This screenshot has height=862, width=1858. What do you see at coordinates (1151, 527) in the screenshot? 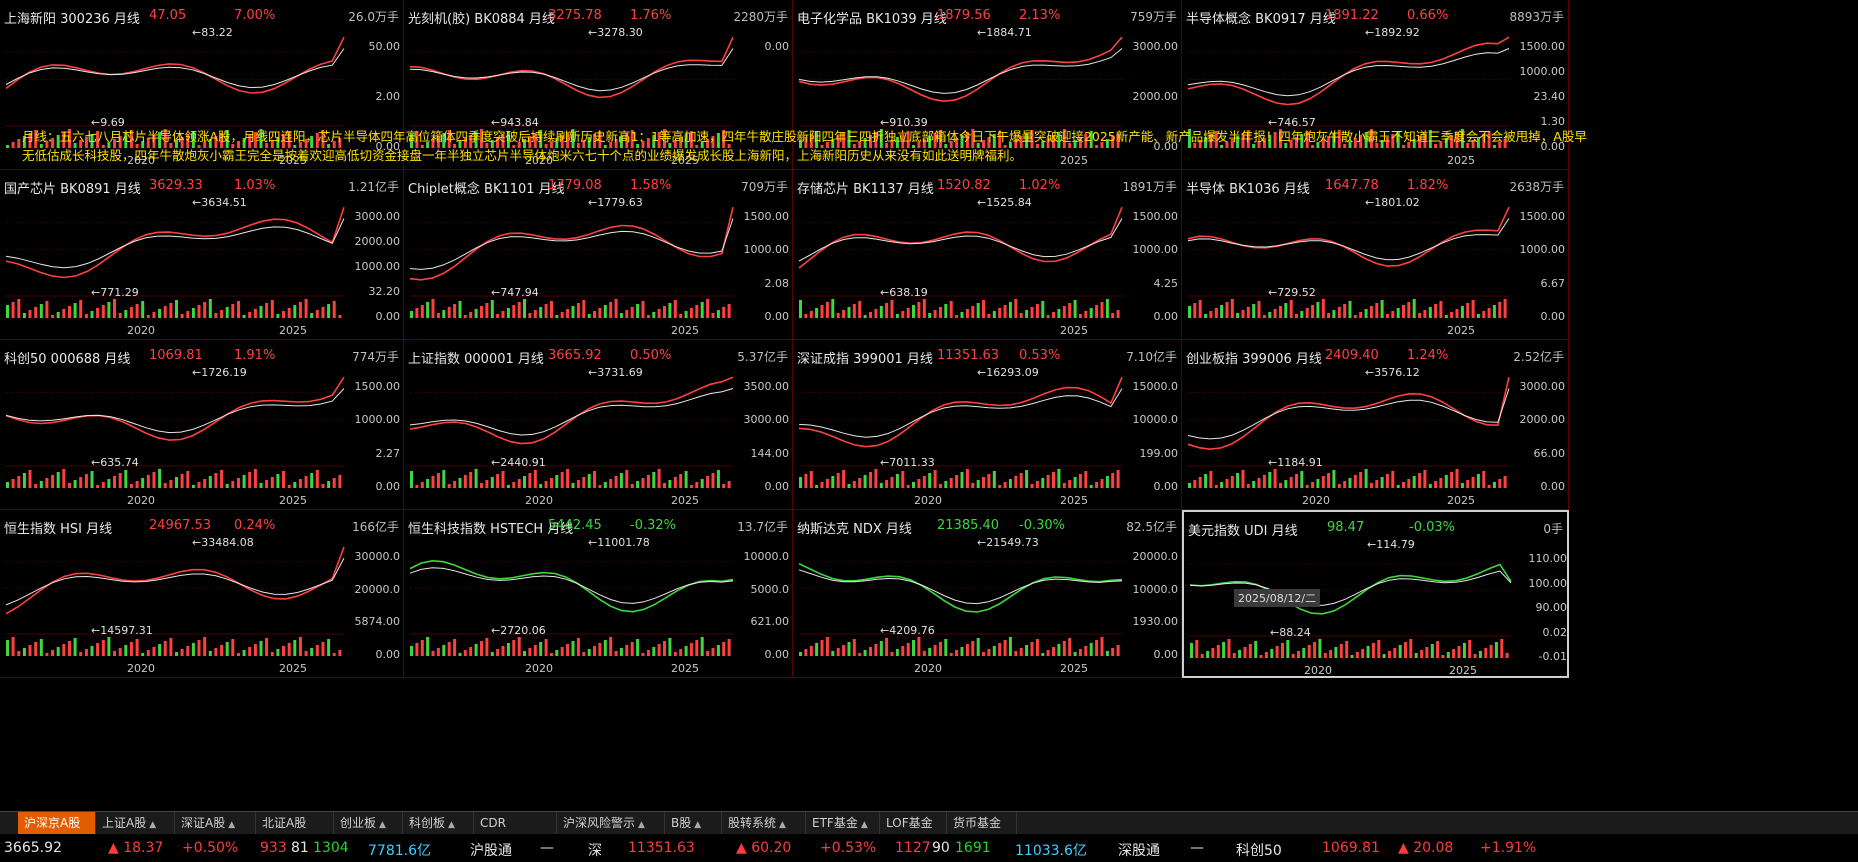
I see `panel-volume: 82.5亿手` at bounding box center [1151, 527].